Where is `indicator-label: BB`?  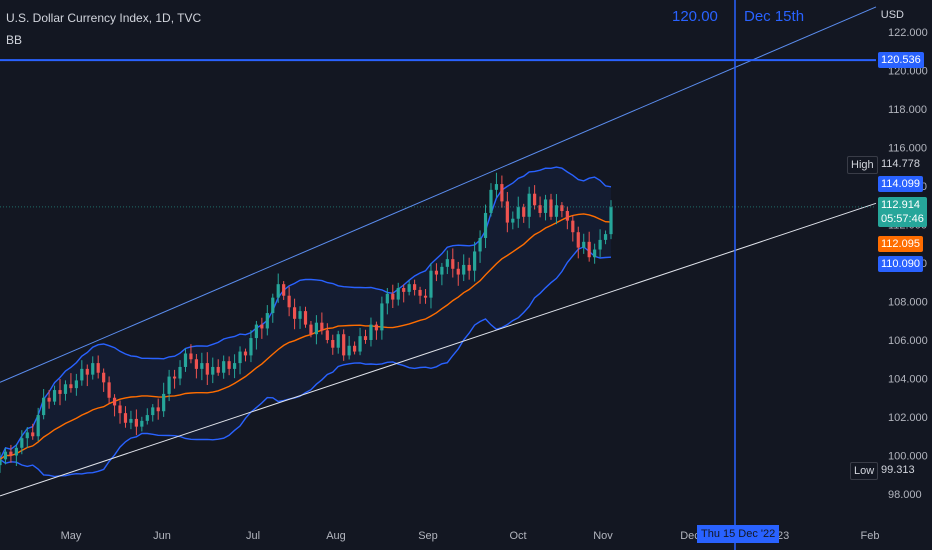
indicator-label: BB is located at coordinates (14, 40).